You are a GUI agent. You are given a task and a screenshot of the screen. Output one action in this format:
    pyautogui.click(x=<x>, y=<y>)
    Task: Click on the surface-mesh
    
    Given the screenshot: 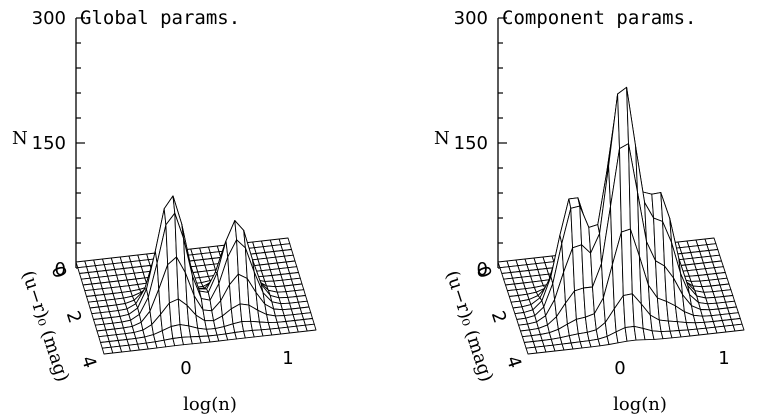 What is the action you would take?
    pyautogui.click(x=196, y=275)
    